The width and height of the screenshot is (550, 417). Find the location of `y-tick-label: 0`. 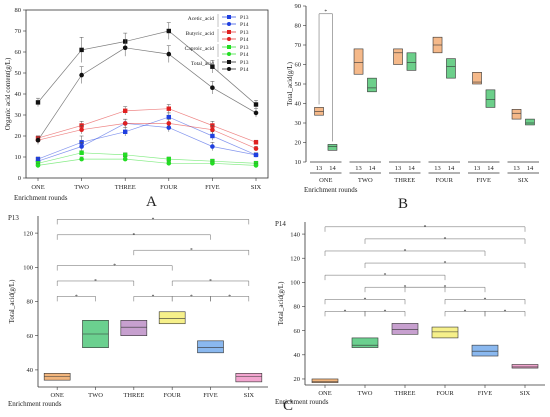

y-tick-label: 0 is located at coordinates (19, 178).